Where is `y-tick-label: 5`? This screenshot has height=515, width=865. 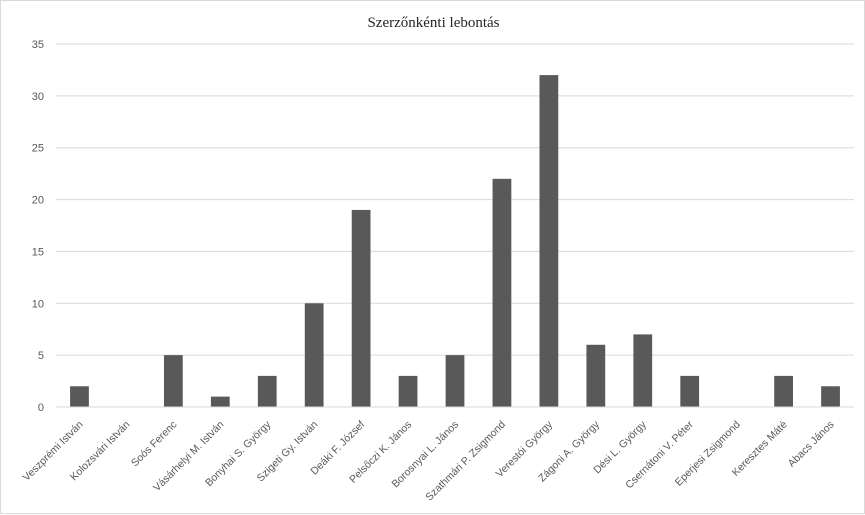 y-tick-label: 5 is located at coordinates (41, 356).